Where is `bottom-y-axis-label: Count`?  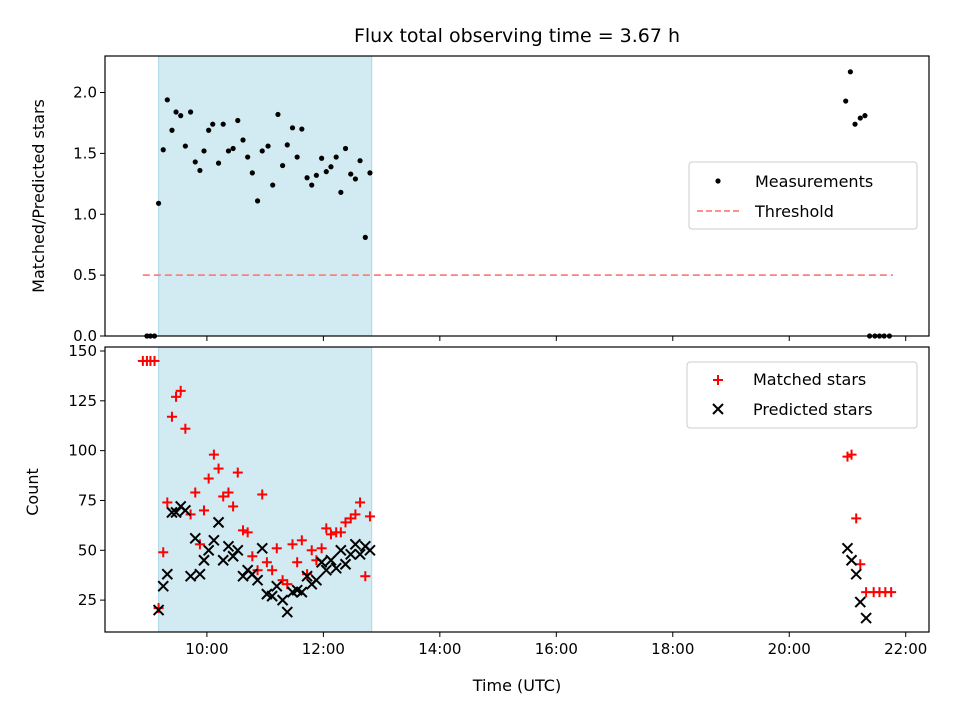 bottom-y-axis-label: Count is located at coordinates (32, 492).